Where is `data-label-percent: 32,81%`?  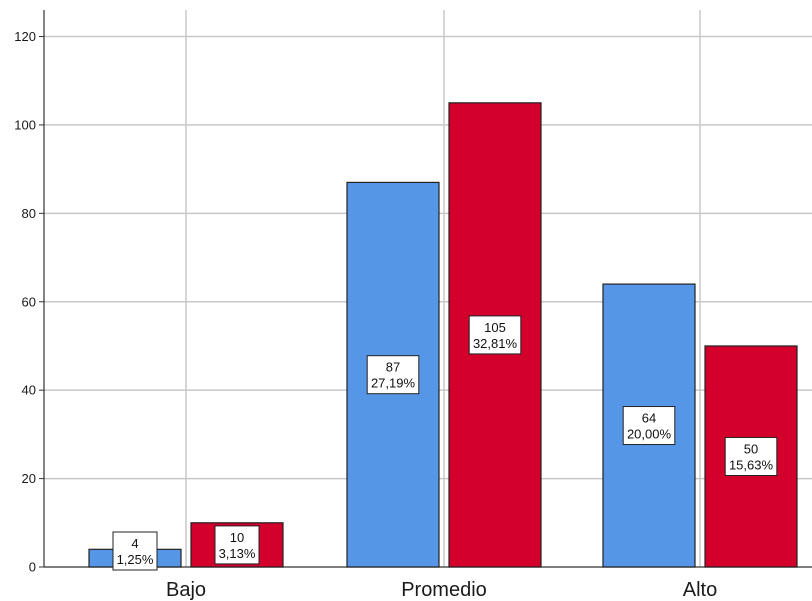
data-label-percent: 32,81% is located at coordinates (495, 343).